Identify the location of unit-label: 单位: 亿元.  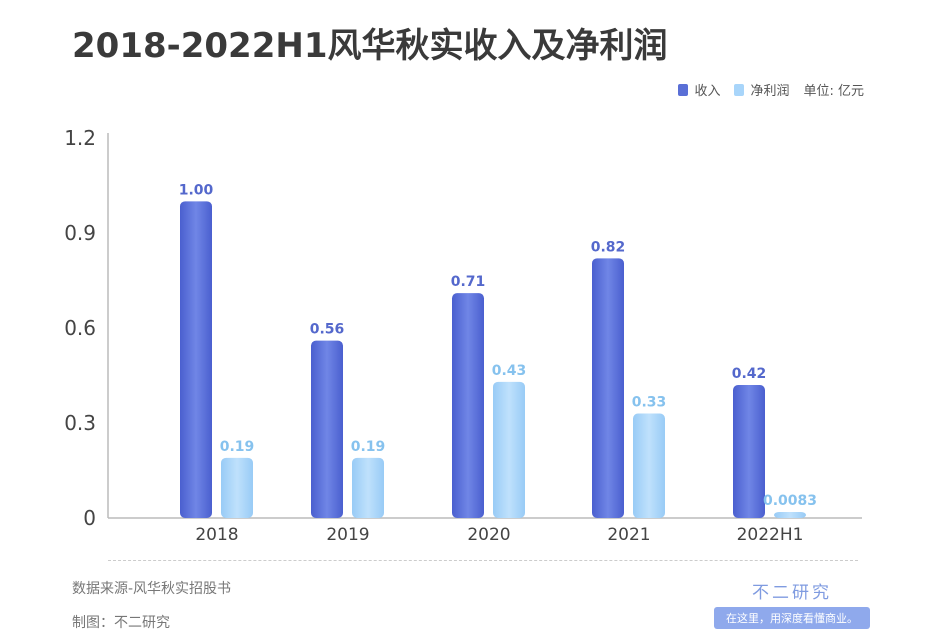
(833, 91).